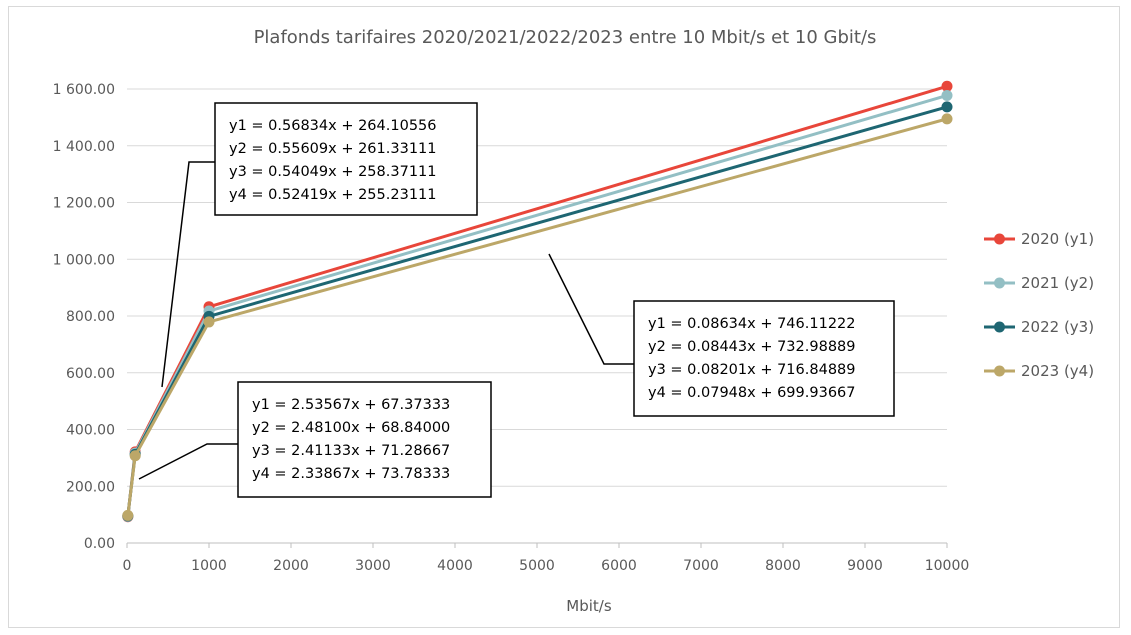  I want to click on equation-label: y2 = 0.08443x + 732.98889, so click(752, 347).